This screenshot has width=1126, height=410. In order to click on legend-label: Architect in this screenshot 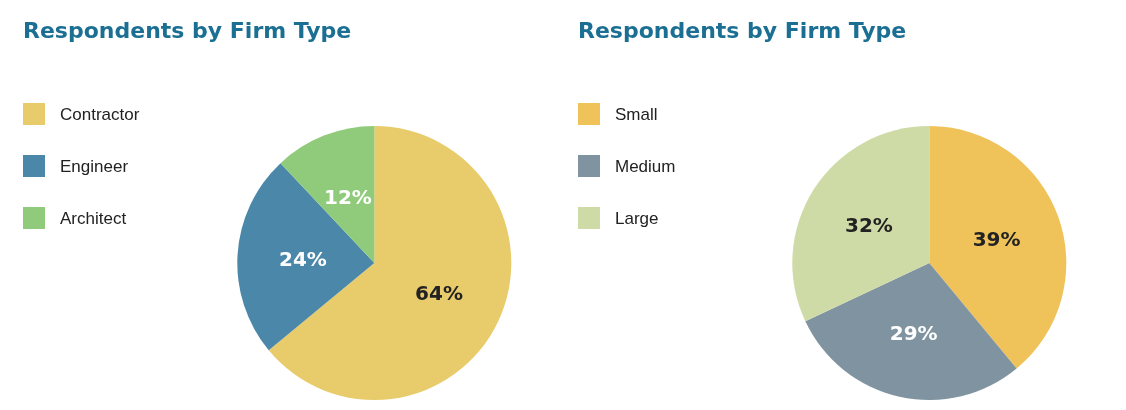, I will do `click(93, 218)`.